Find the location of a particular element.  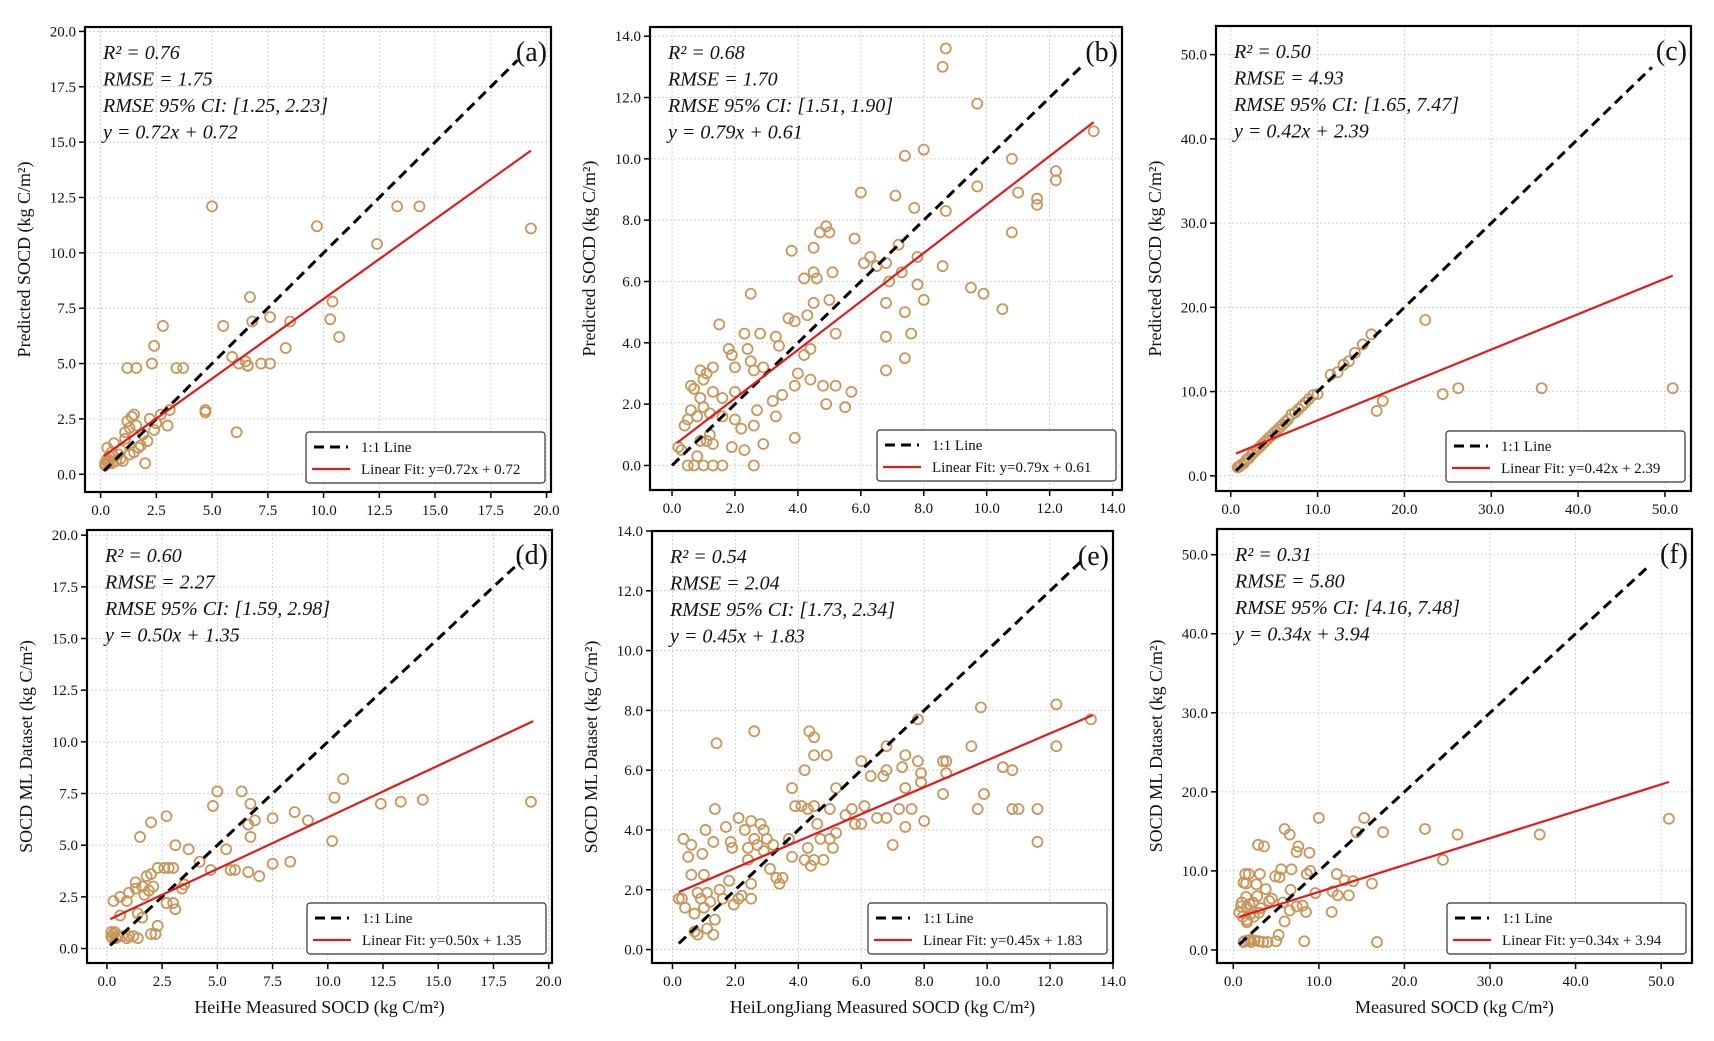

y-tick-label: 10.0 is located at coordinates (628, 160).